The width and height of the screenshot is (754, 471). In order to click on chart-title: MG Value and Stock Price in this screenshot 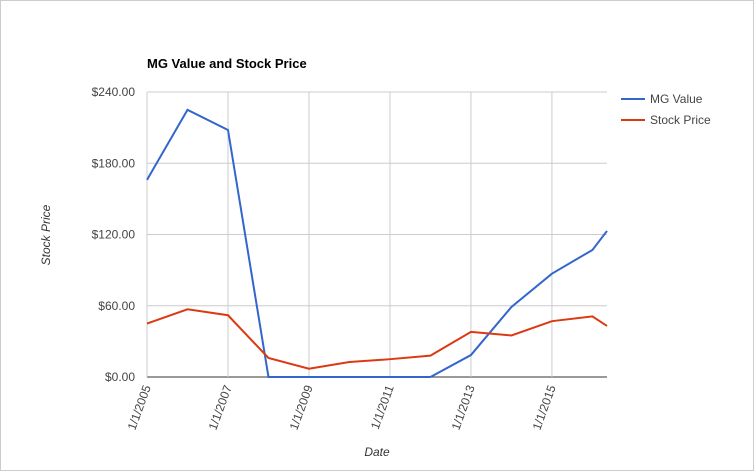, I will do `click(227, 63)`.